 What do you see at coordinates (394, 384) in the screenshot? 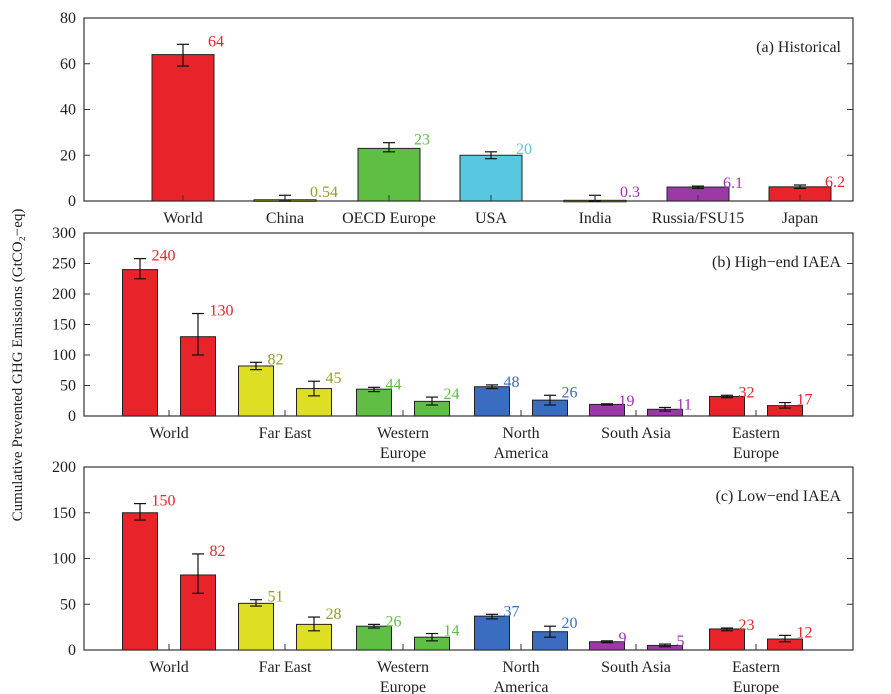
I see `data-label: 44` at bounding box center [394, 384].